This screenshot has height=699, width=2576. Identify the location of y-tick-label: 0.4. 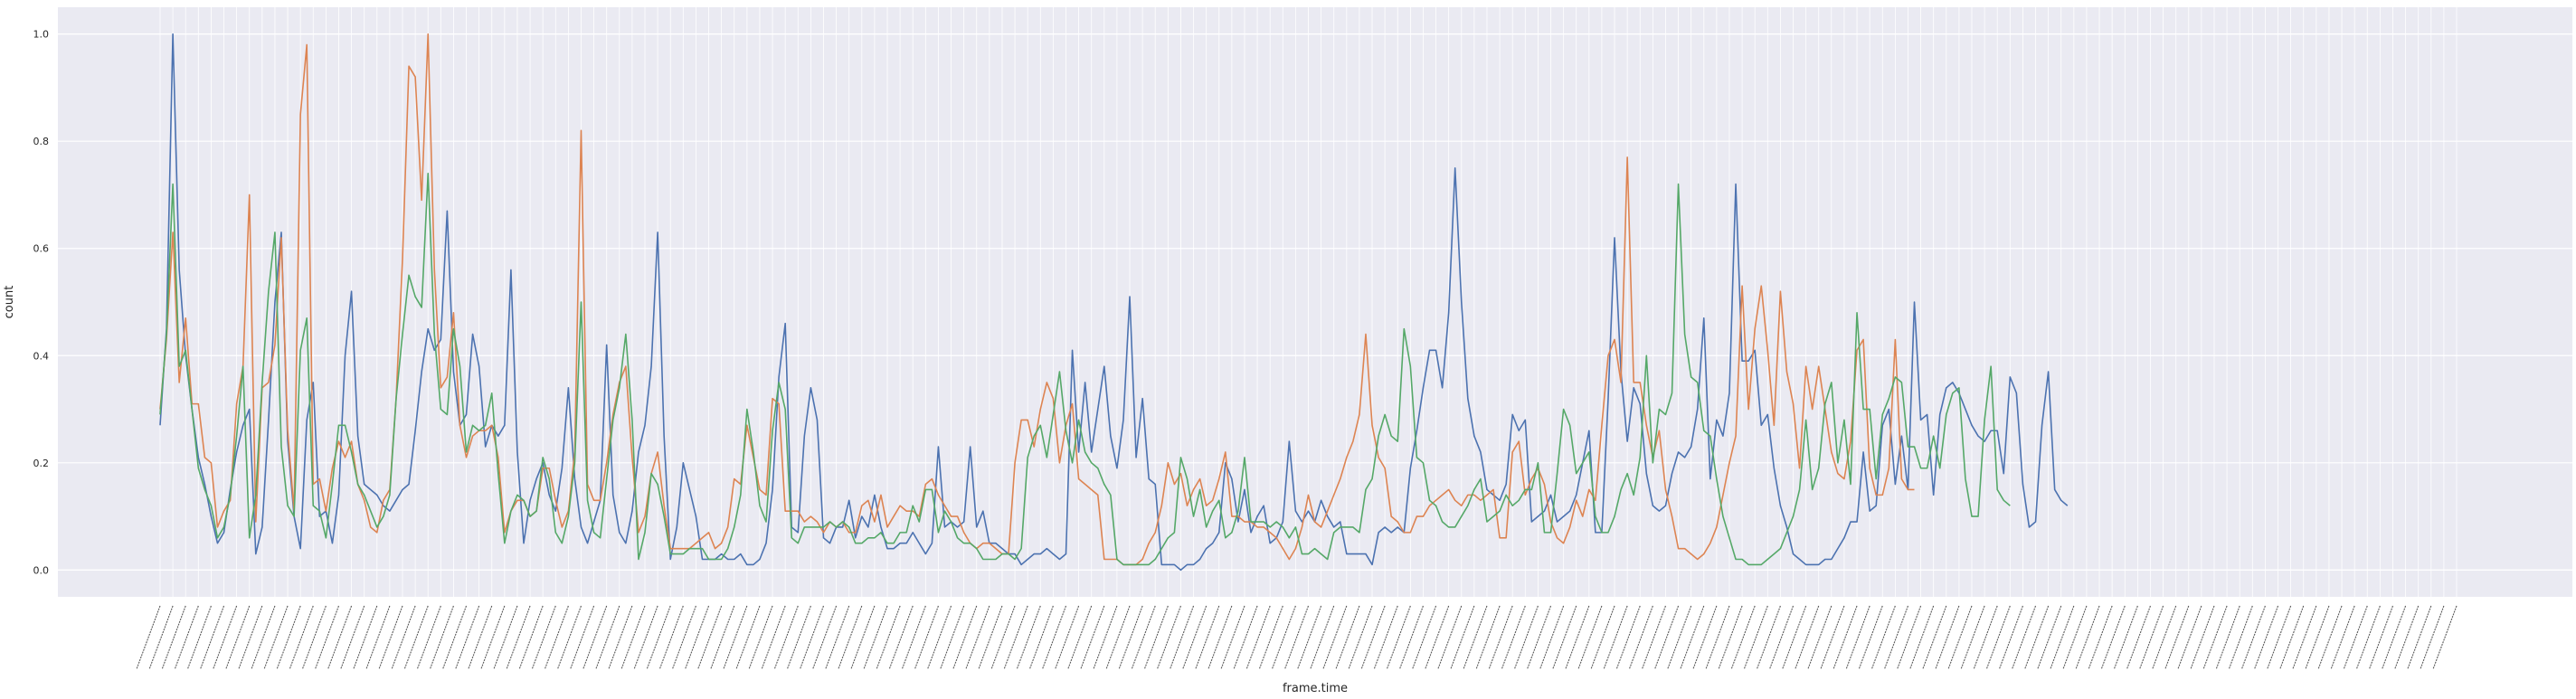
(41, 356).